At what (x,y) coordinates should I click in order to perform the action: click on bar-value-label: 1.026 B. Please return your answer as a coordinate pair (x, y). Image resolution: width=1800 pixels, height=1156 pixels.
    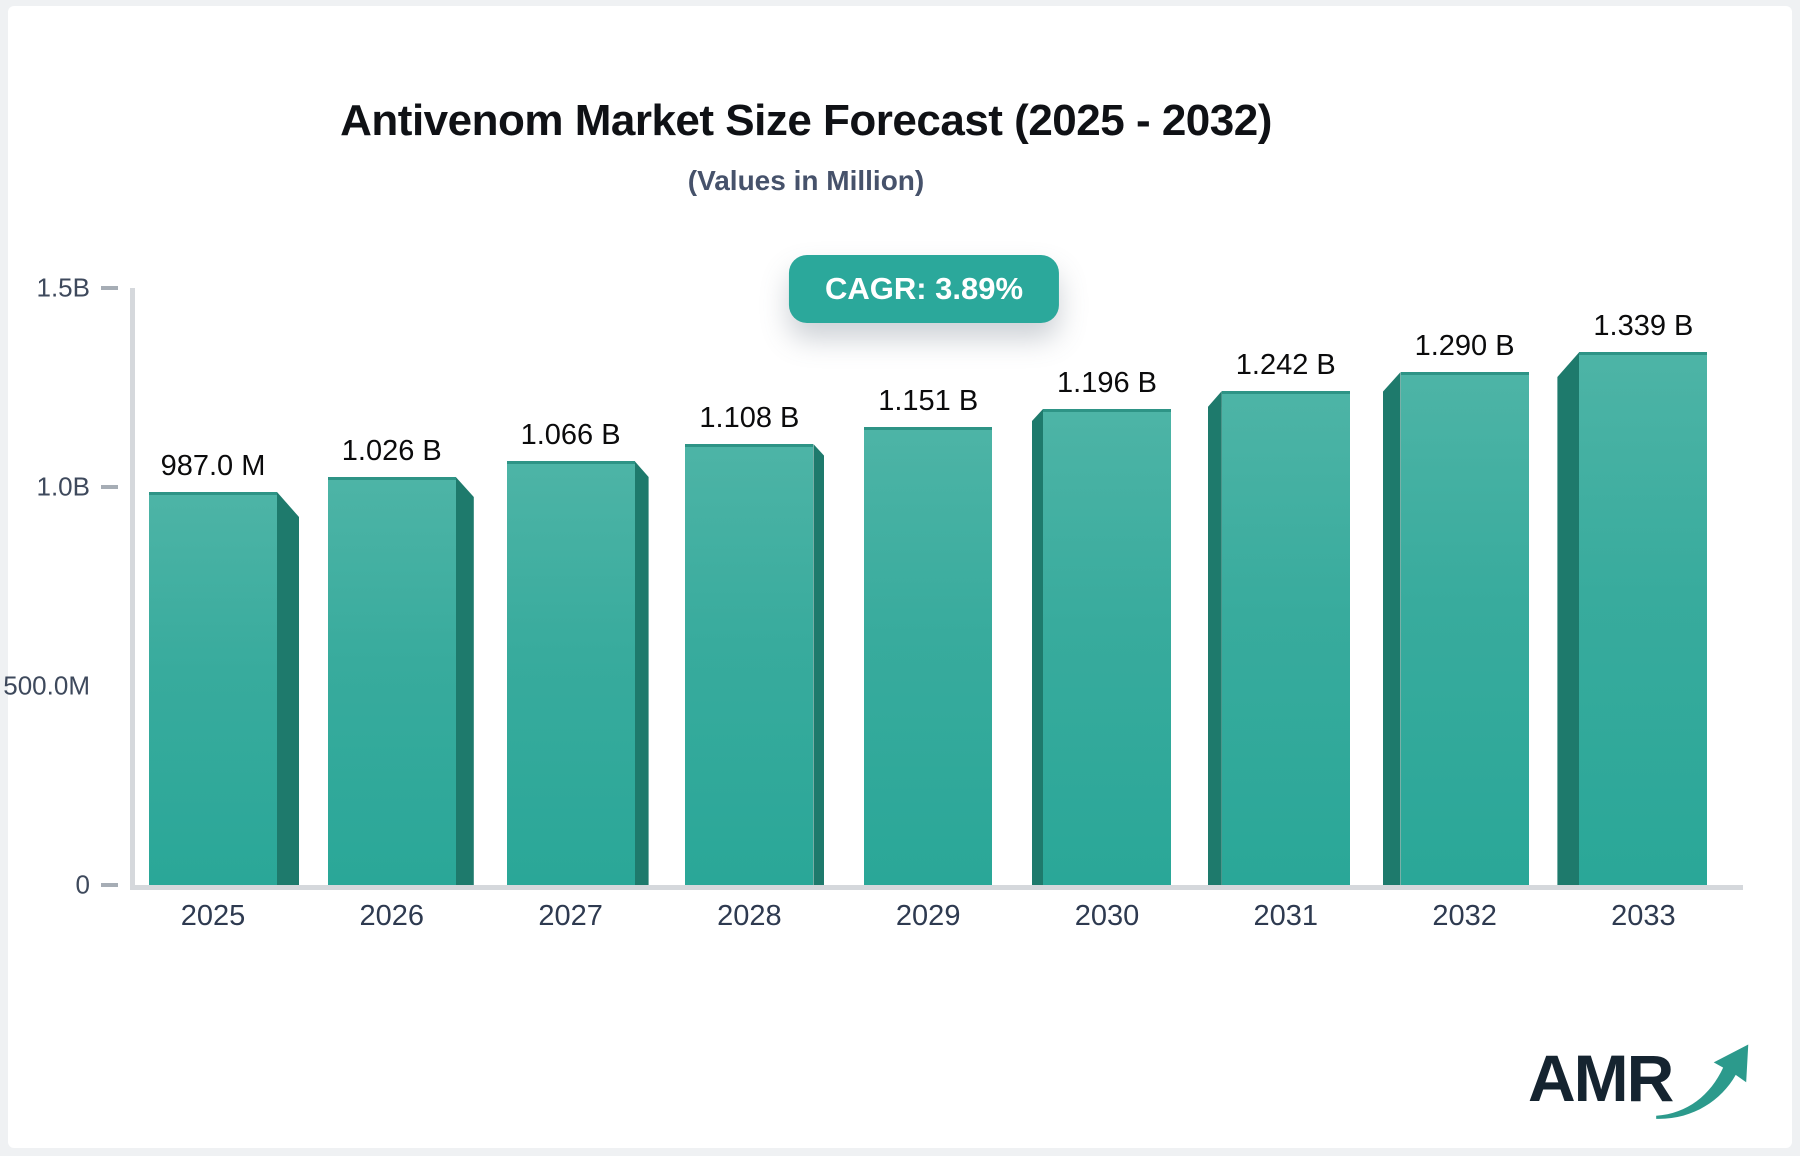
    Looking at the image, I should click on (391, 451).